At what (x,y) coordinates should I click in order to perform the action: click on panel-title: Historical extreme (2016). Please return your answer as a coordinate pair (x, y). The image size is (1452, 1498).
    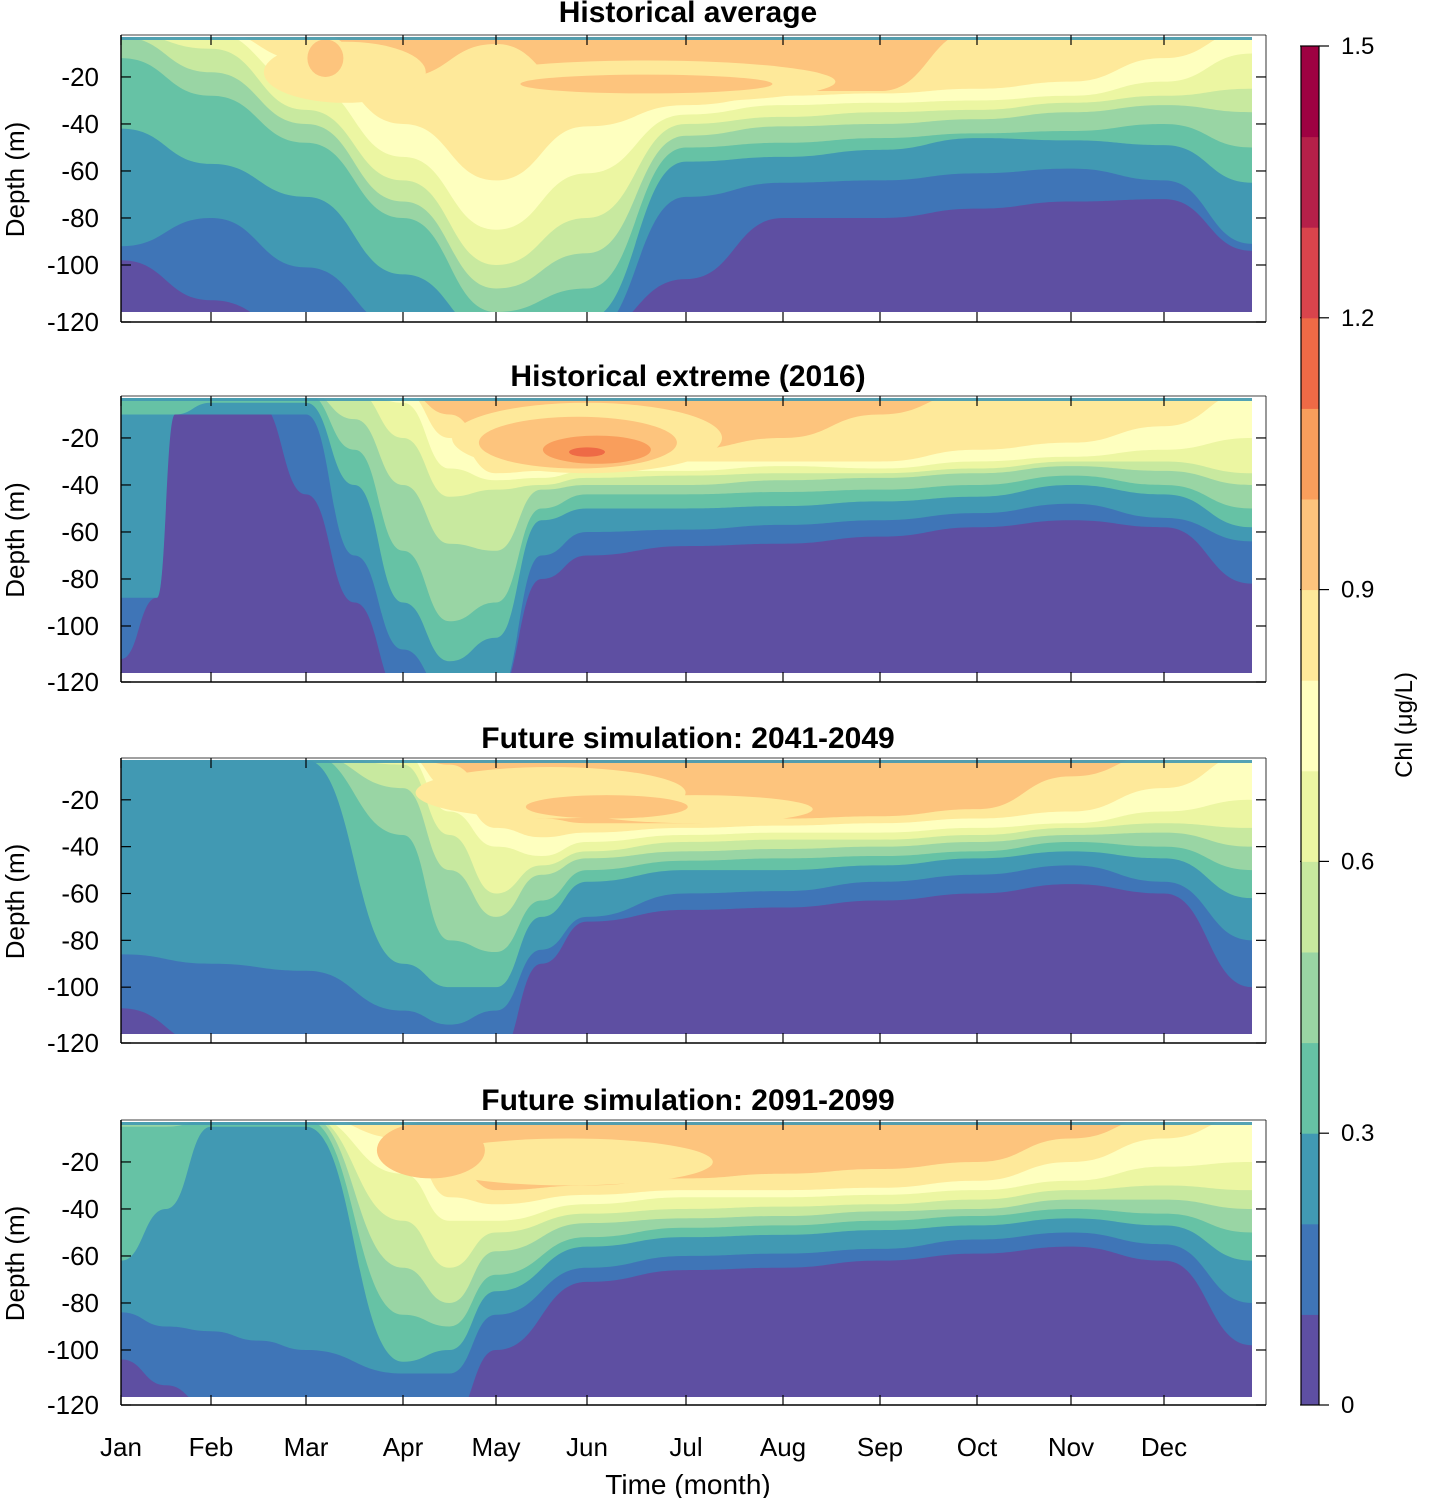
    Looking at the image, I should click on (687, 376).